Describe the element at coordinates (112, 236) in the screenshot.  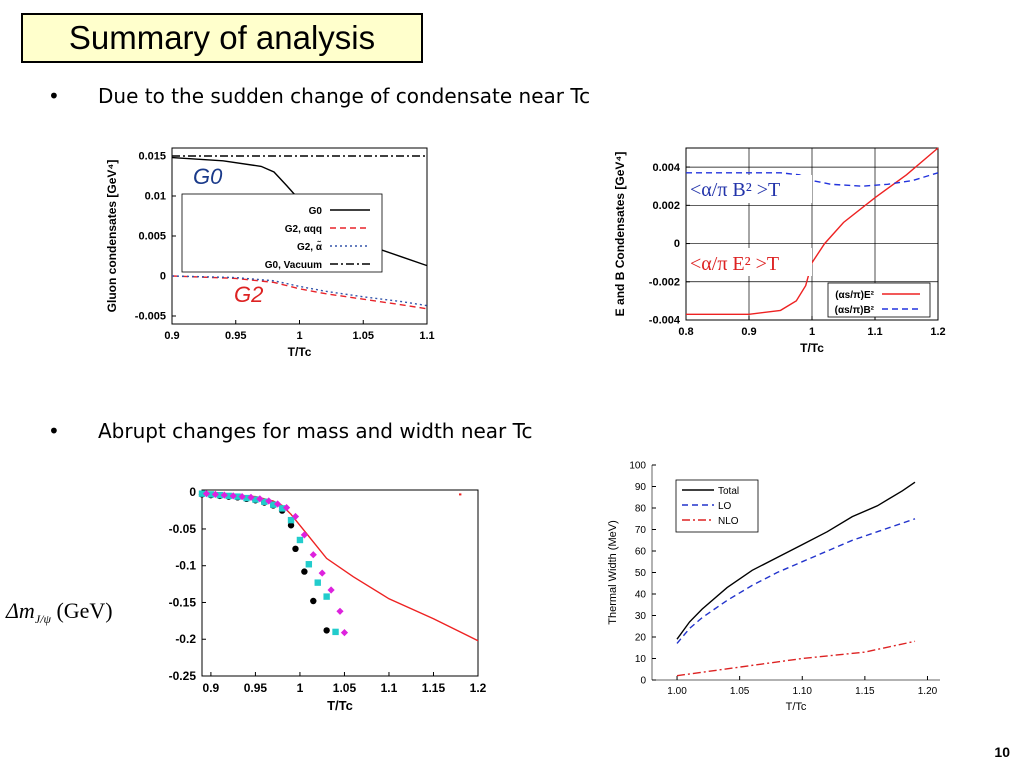
I see `y-axis-label: Gluon condensates [GeV⁴]` at that location.